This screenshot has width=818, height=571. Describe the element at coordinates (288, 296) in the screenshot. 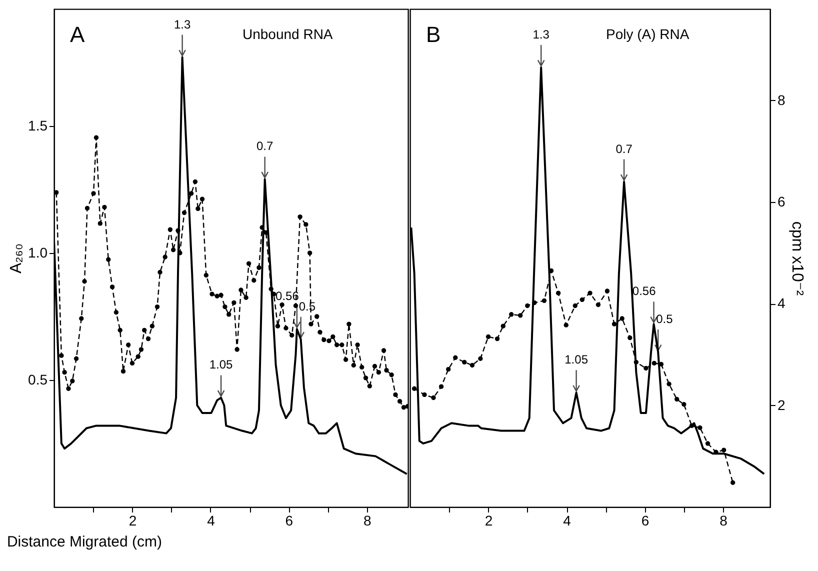

I see `annotation: 0.56` at that location.